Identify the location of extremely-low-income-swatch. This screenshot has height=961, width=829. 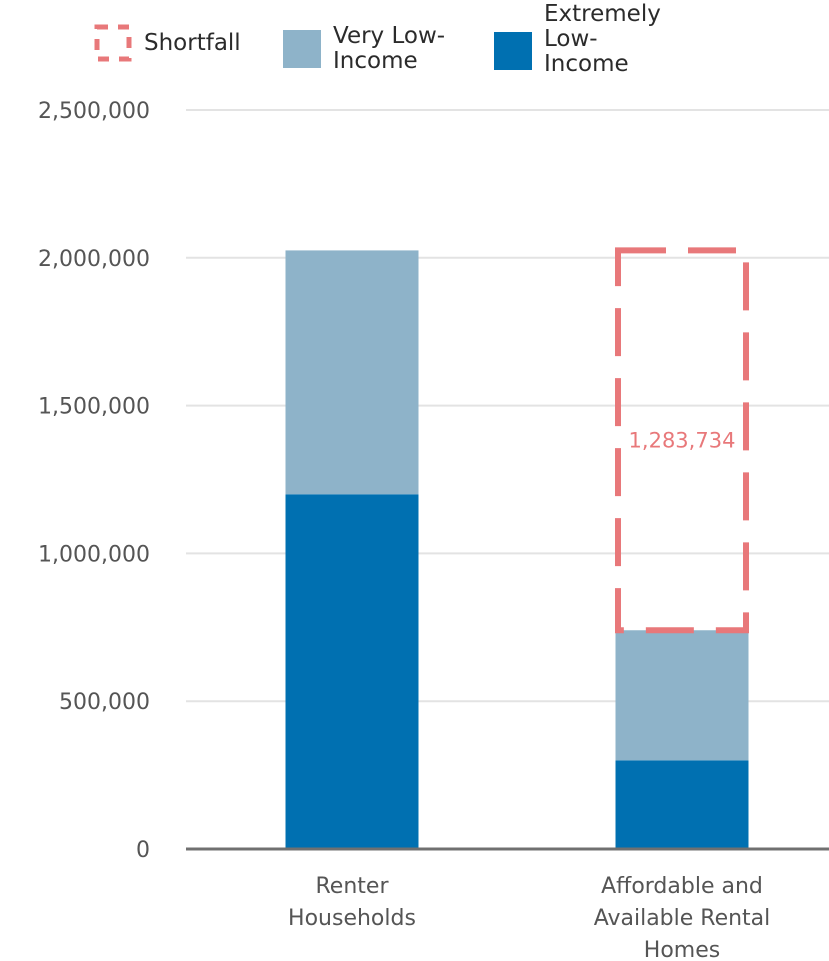
(513, 50).